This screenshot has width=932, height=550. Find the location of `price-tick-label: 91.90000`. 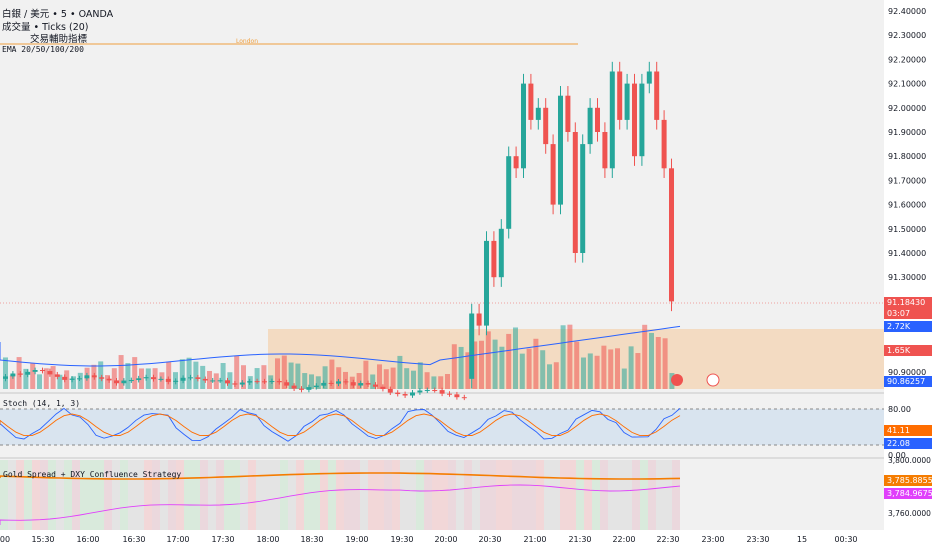

price-tick-label: 91.90000 is located at coordinates (907, 132).